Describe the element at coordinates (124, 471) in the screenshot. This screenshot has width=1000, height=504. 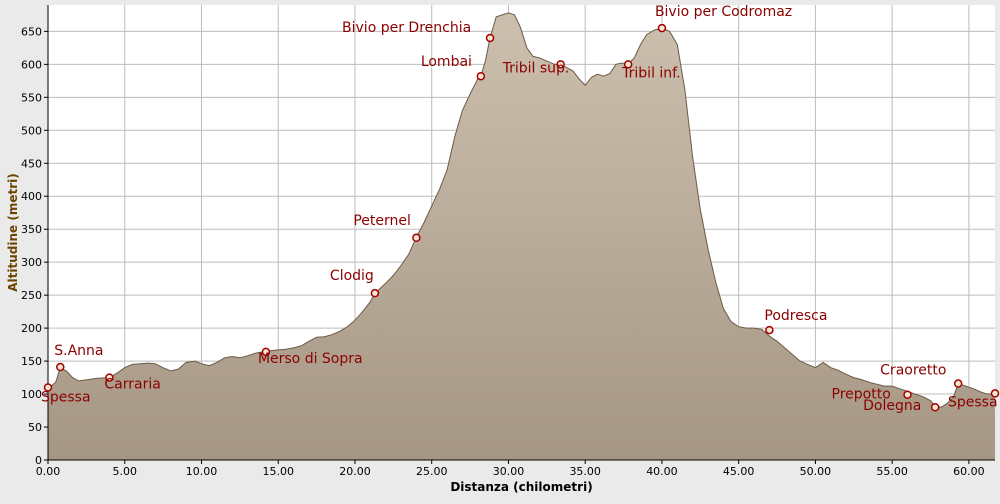
I see `x-tick-label: 5.00` at that location.